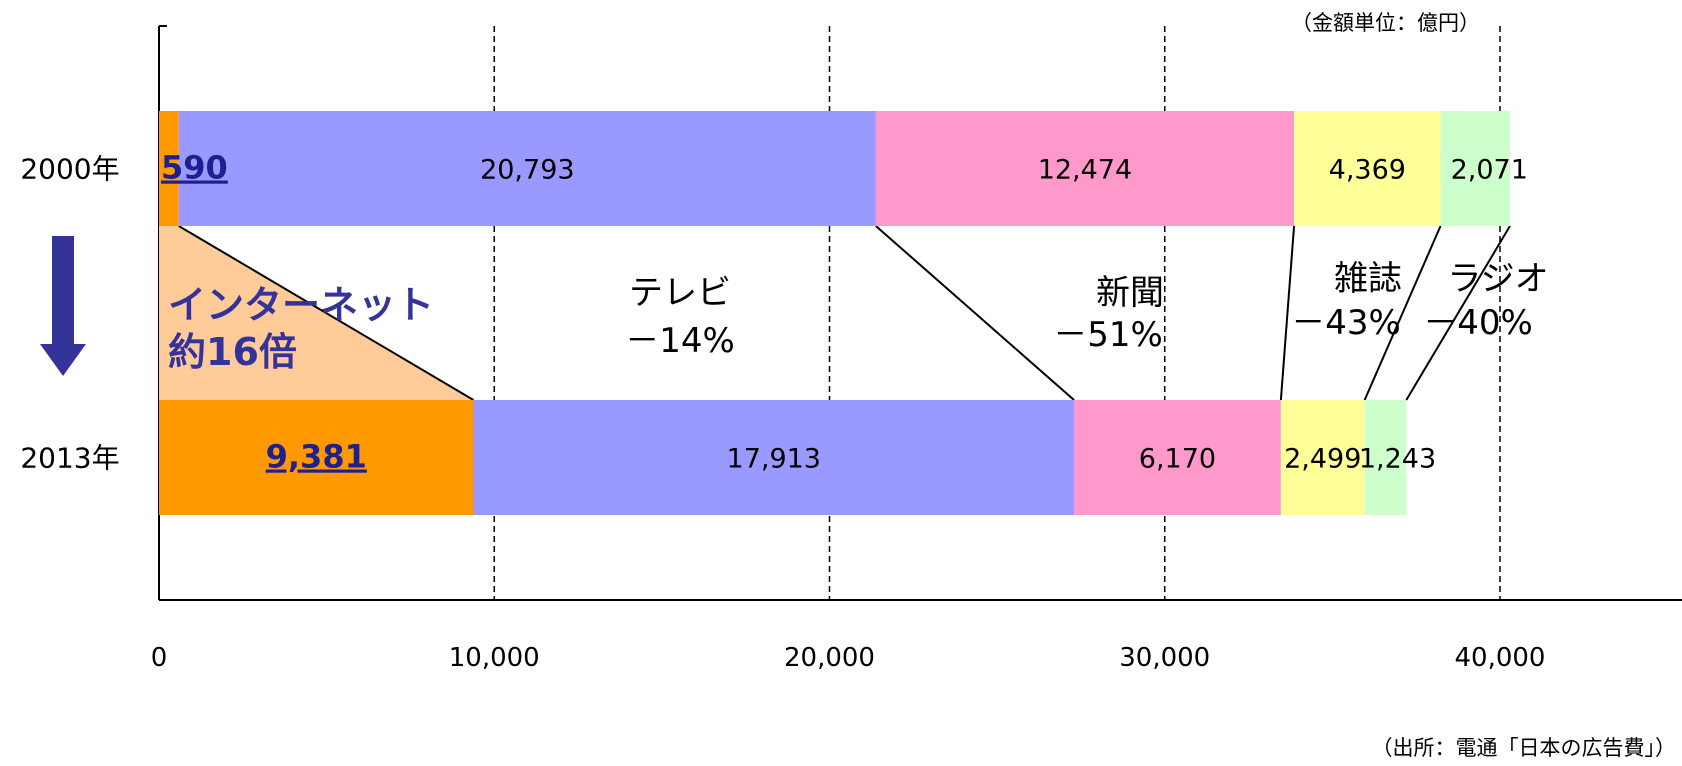  Describe the element at coordinates (232, 352) in the screenshot. I see `callout-growth: 約16倍` at that location.